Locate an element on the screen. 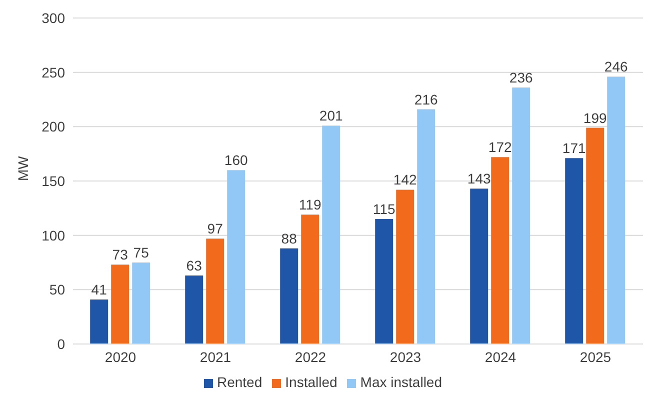 The height and width of the screenshot is (403, 655). y-tick-label: 50 is located at coordinates (57, 290).